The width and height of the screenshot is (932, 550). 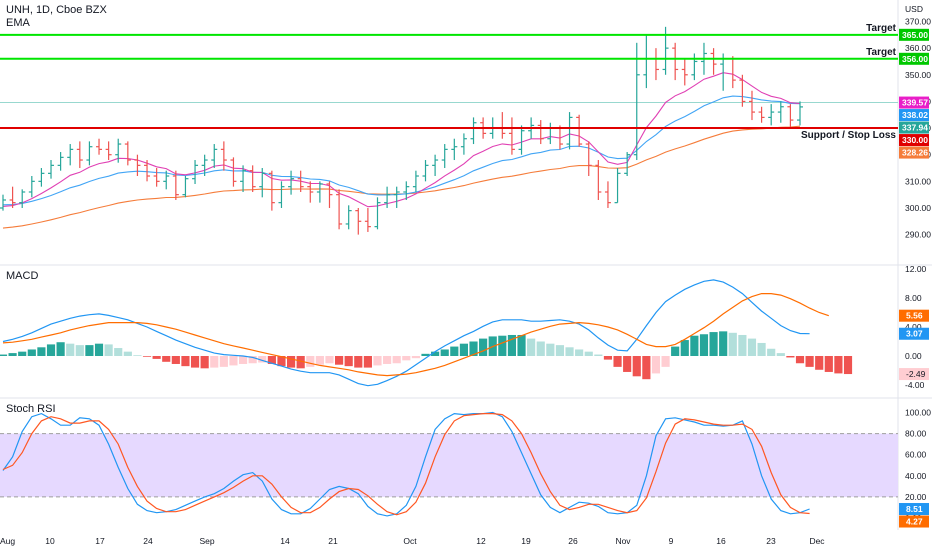 I want to click on time-axis-tick: 19, so click(x=526, y=541).